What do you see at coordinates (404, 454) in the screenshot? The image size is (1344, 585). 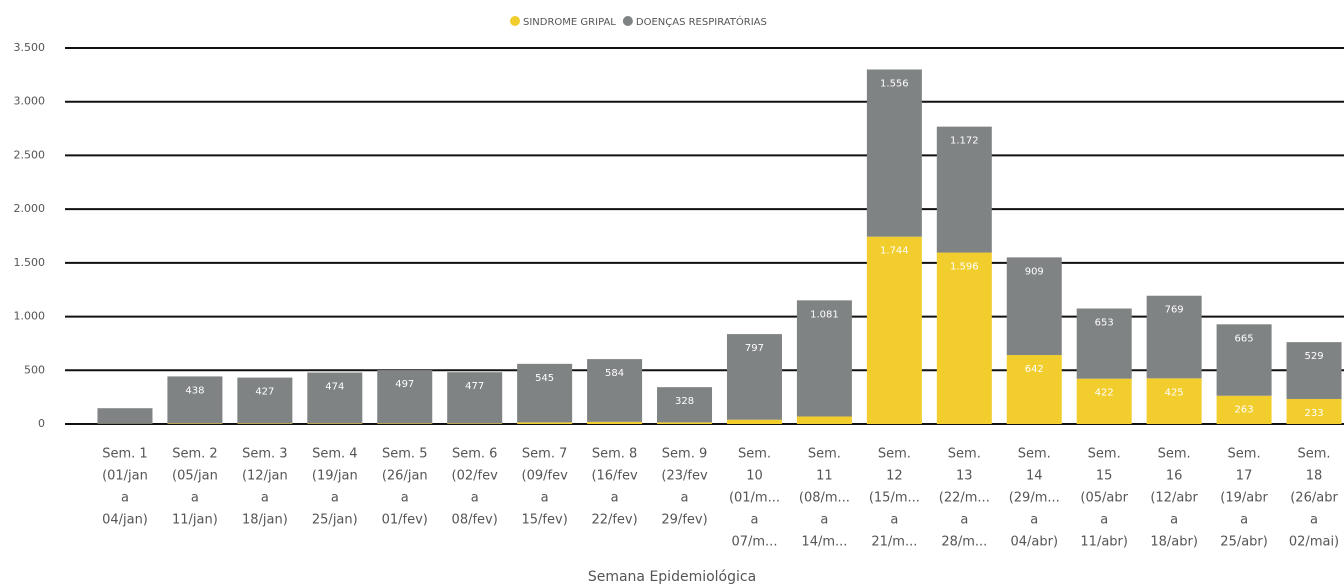 I see `x-tick-label: Sem. 5` at bounding box center [404, 454].